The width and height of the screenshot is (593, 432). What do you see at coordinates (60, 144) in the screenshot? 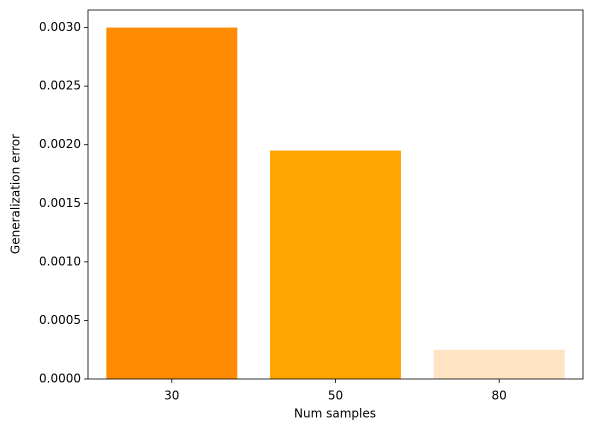
I see `y-tick-label: 0.0020` at bounding box center [60, 144].